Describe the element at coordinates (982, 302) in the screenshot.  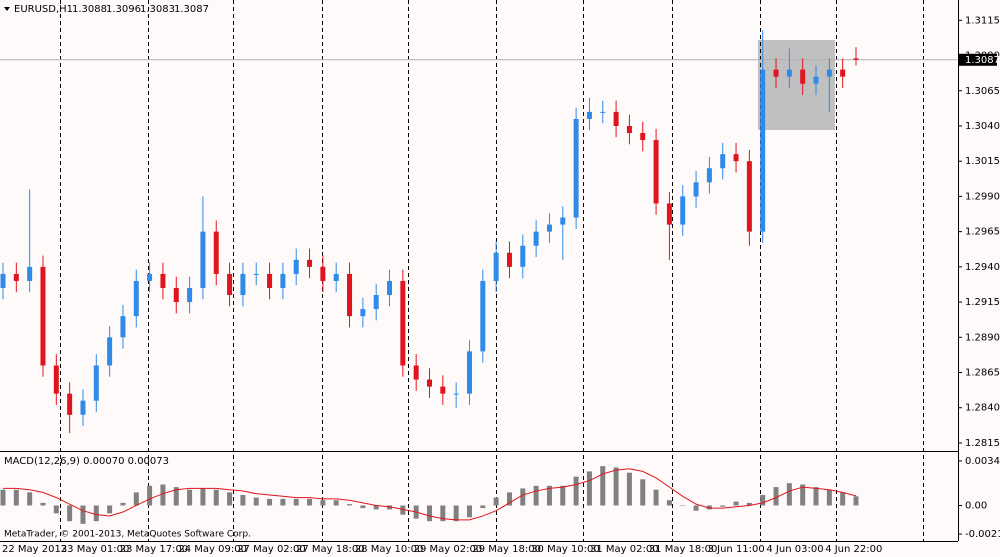
I see `y-tick-label: 1.2915` at that location.